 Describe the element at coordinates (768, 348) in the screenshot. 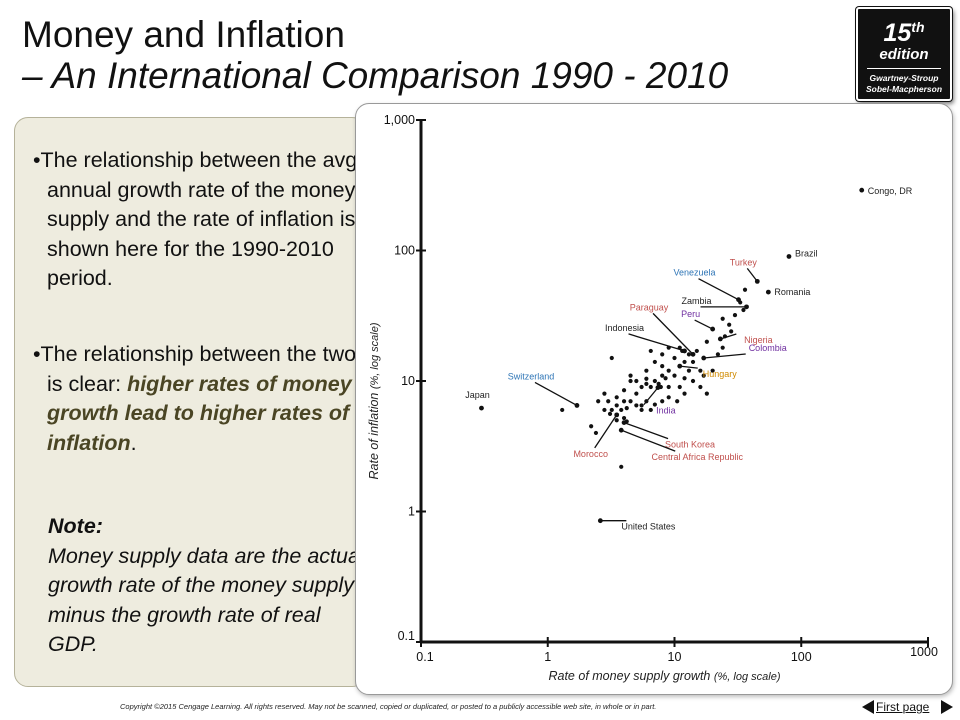

I see `point-label: Colombia` at that location.